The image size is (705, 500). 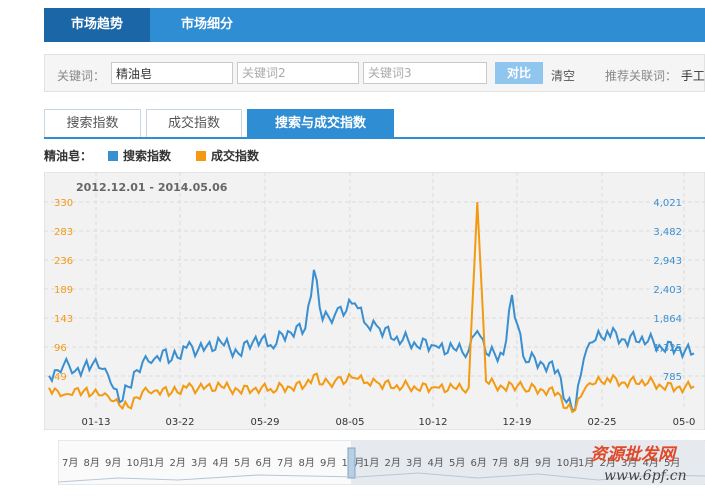 What do you see at coordinates (374, 25) in the screenshot?
I see `top-tab-bar: 市场趋势 市场细分` at bounding box center [374, 25].